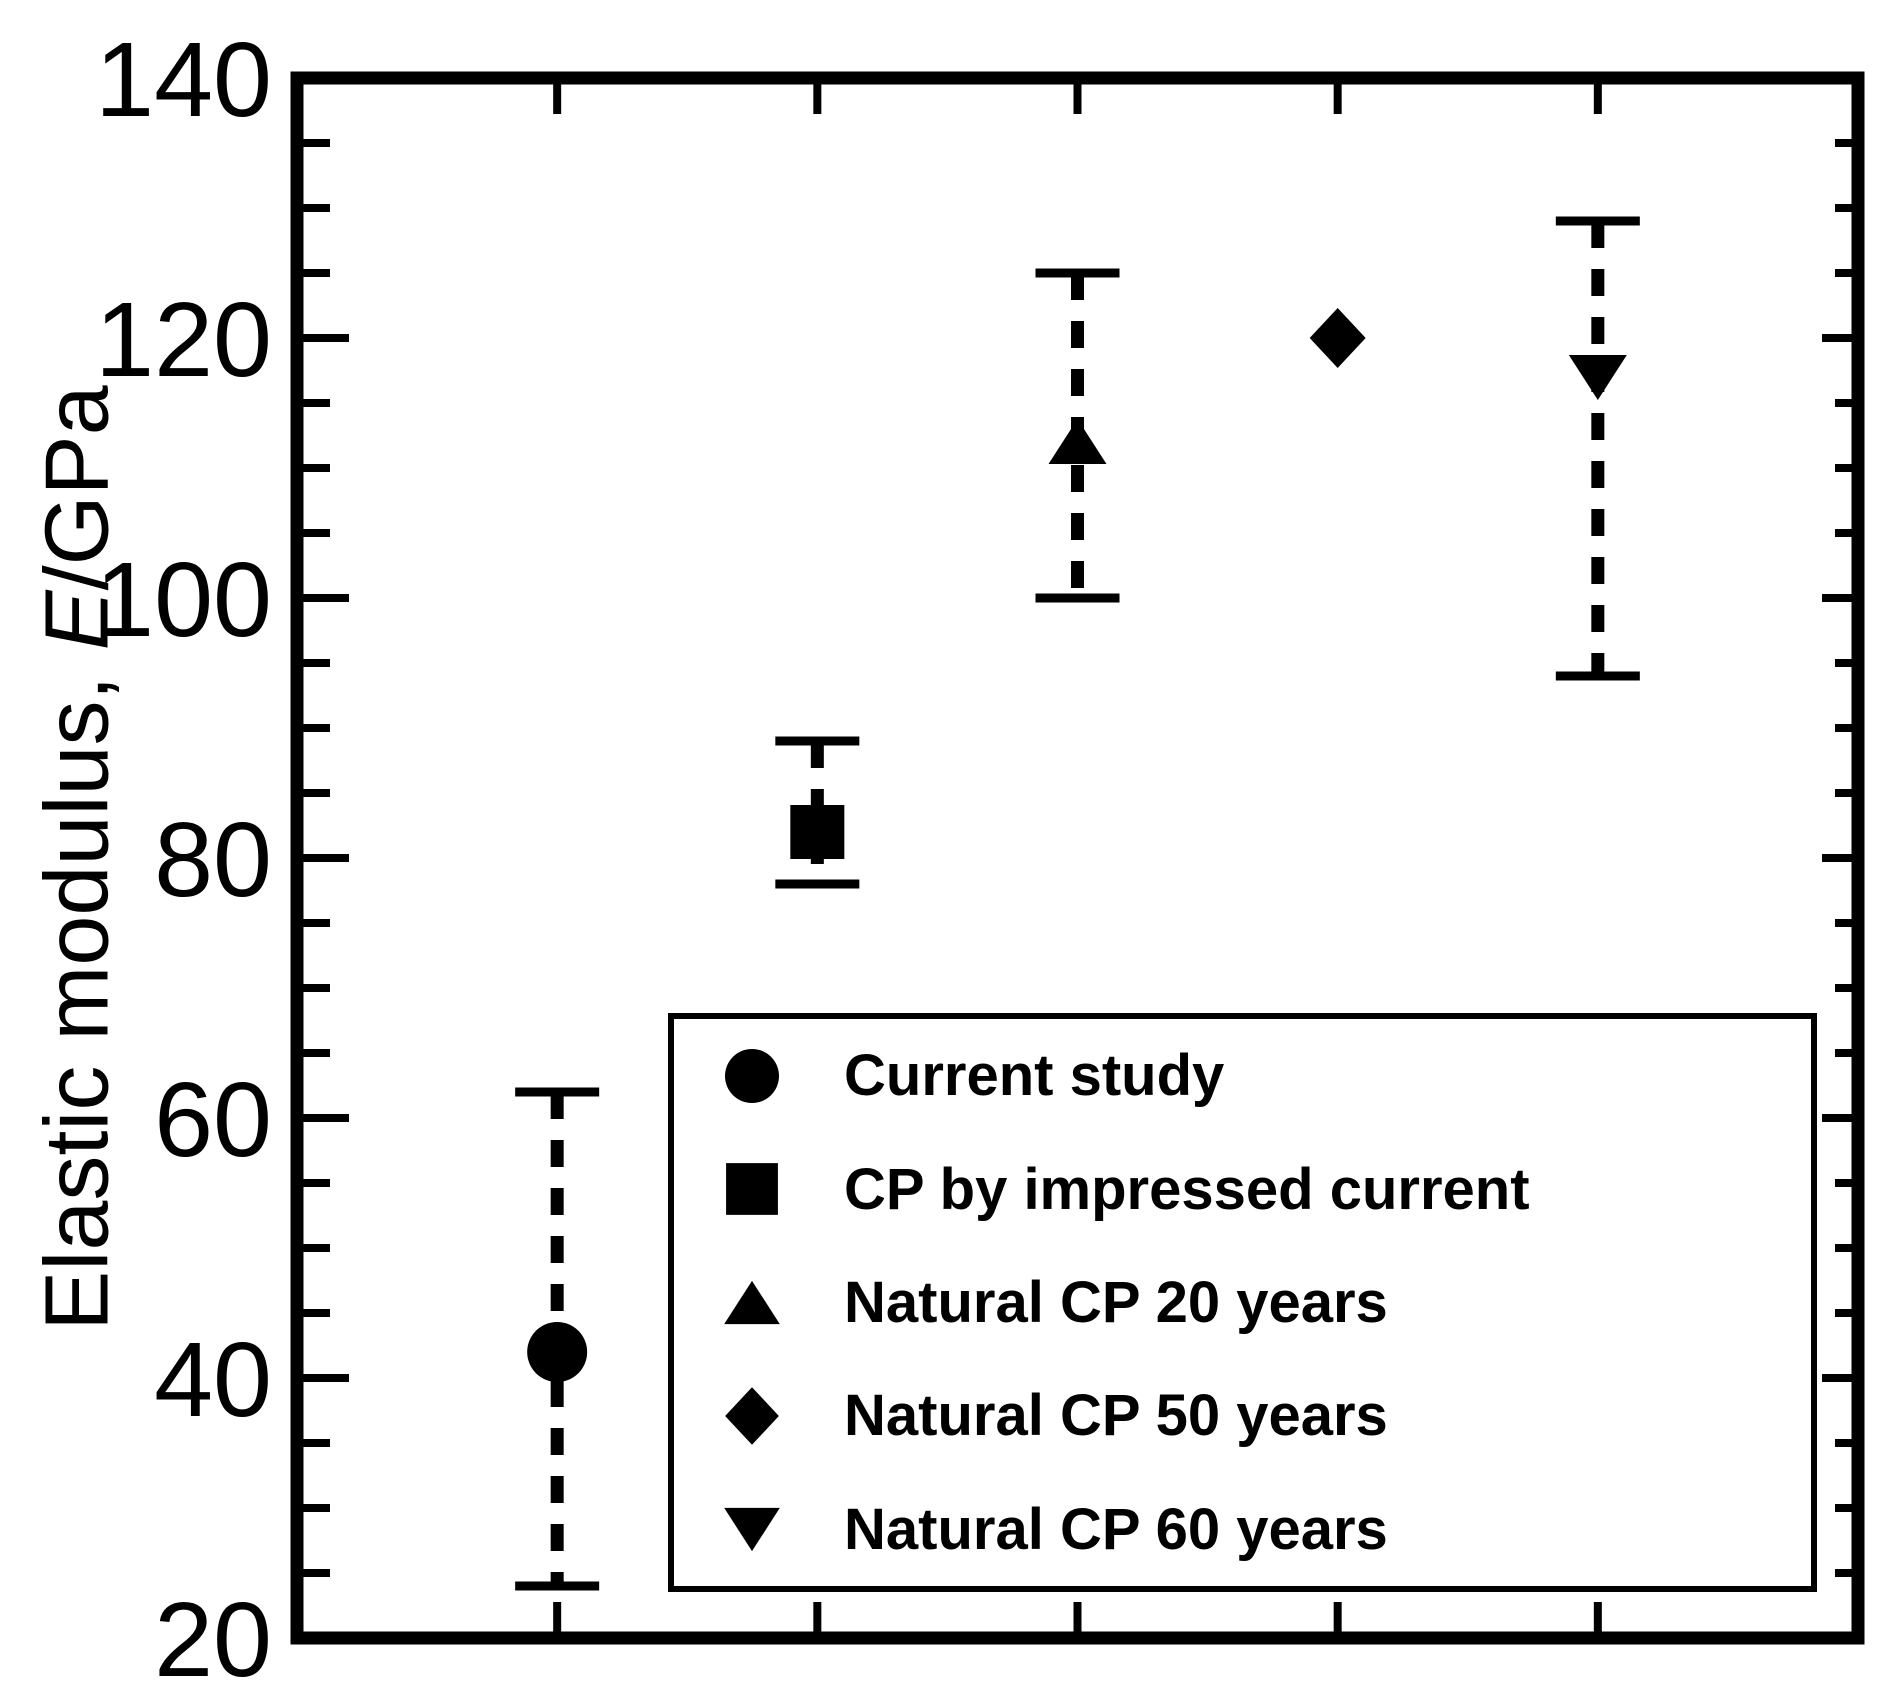 This screenshot has width=1891, height=1699. I want to click on data-point-diamond, so click(1337, 338).